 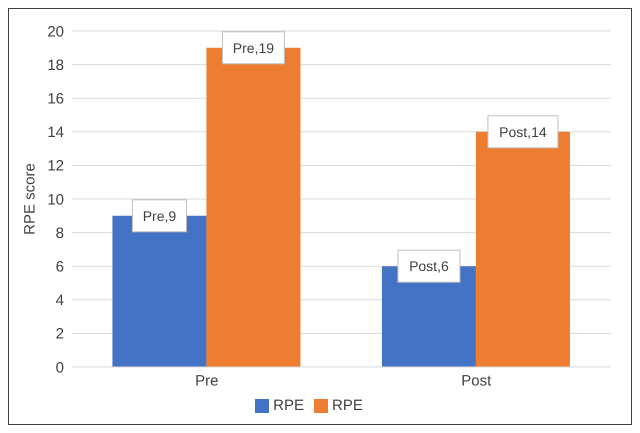 I want to click on y-tick-label: 0, so click(x=60, y=367).